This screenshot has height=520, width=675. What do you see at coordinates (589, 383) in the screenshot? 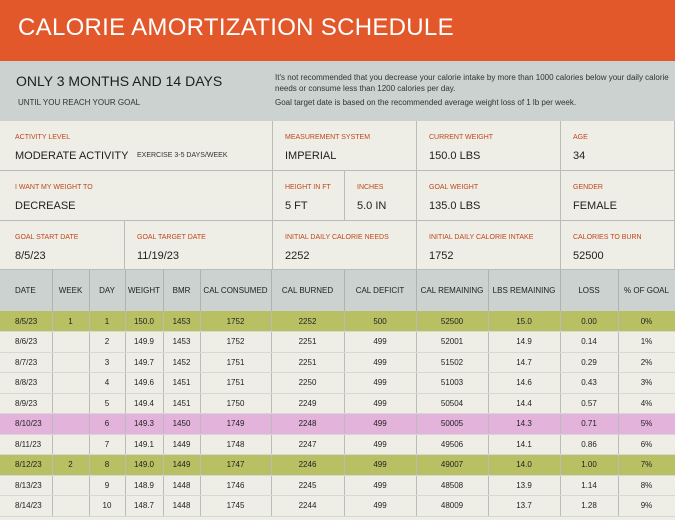
I see `table-cell: 0.43` at bounding box center [589, 383].